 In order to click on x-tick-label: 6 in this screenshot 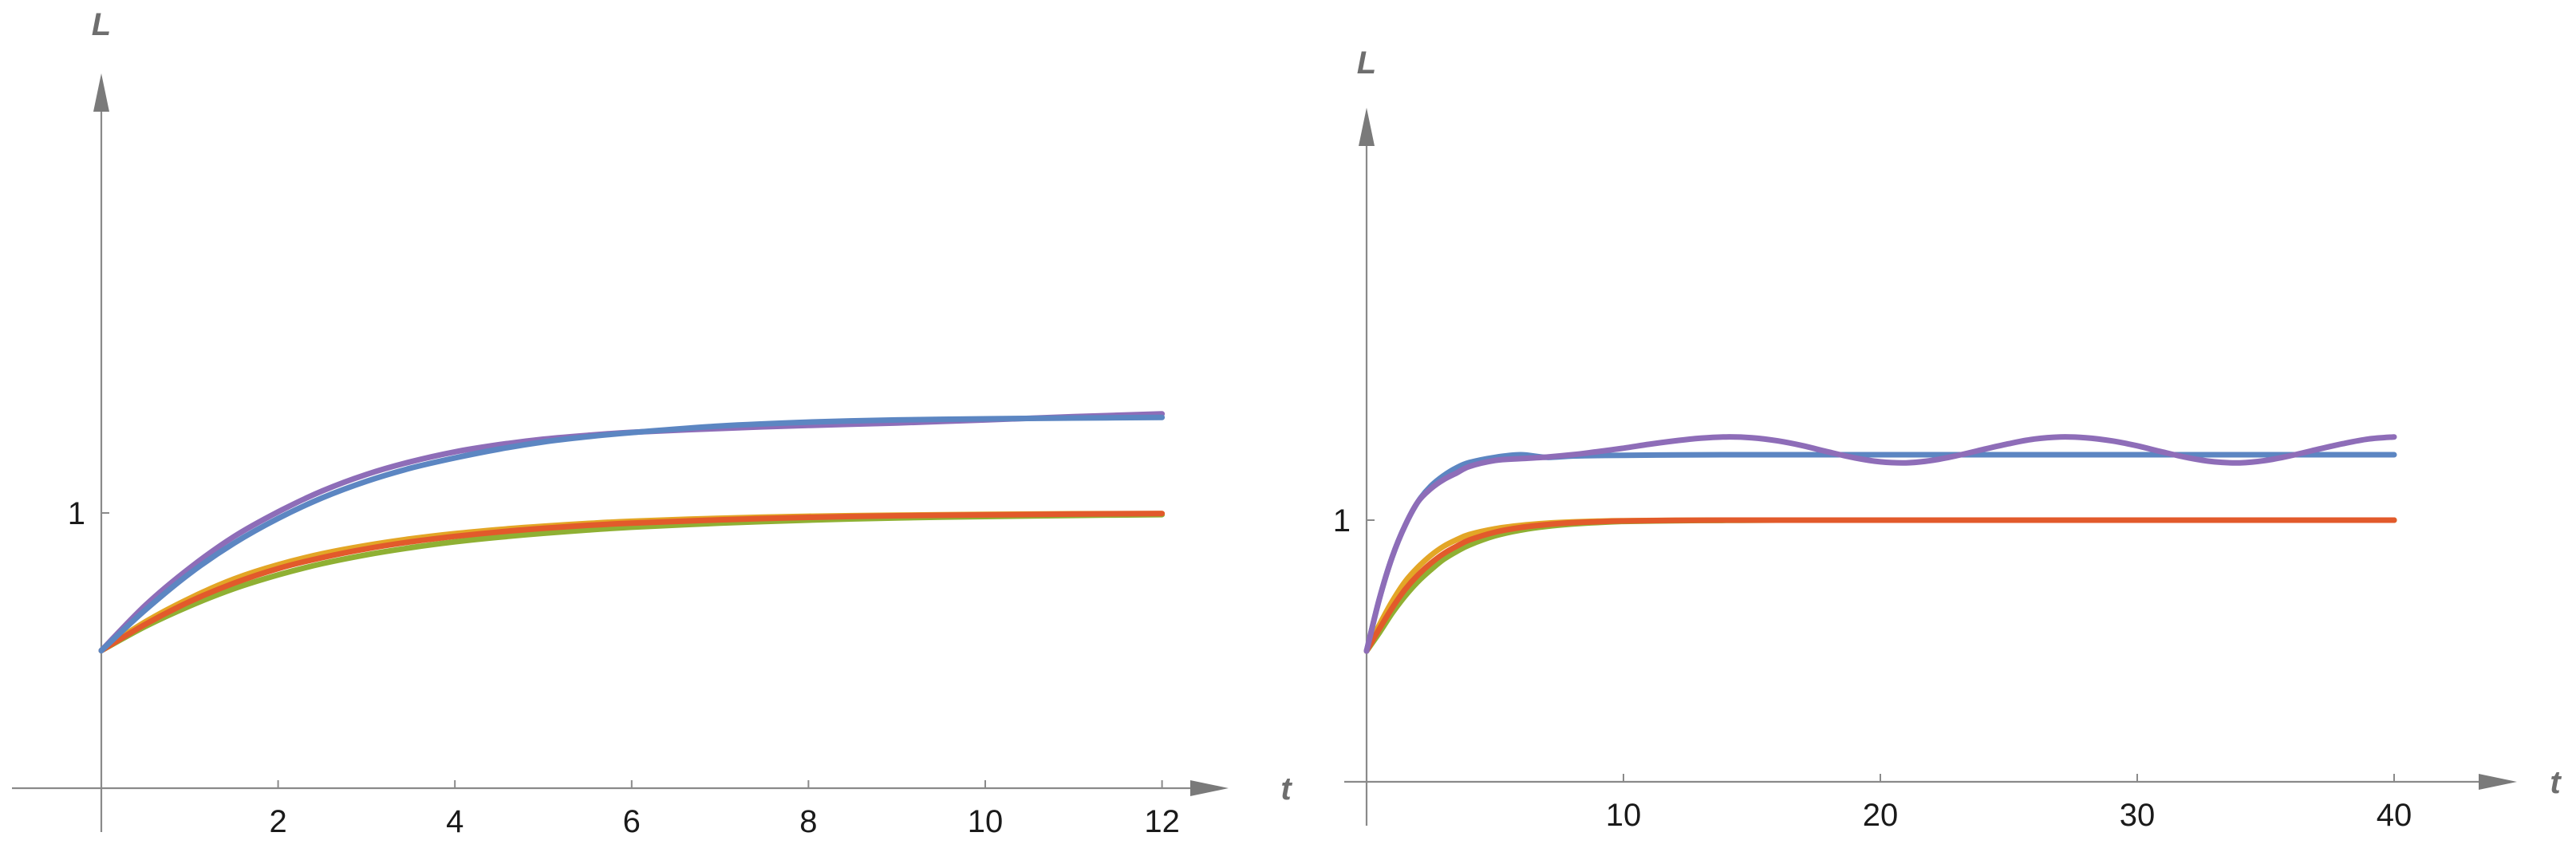, I will do `click(632, 822)`.